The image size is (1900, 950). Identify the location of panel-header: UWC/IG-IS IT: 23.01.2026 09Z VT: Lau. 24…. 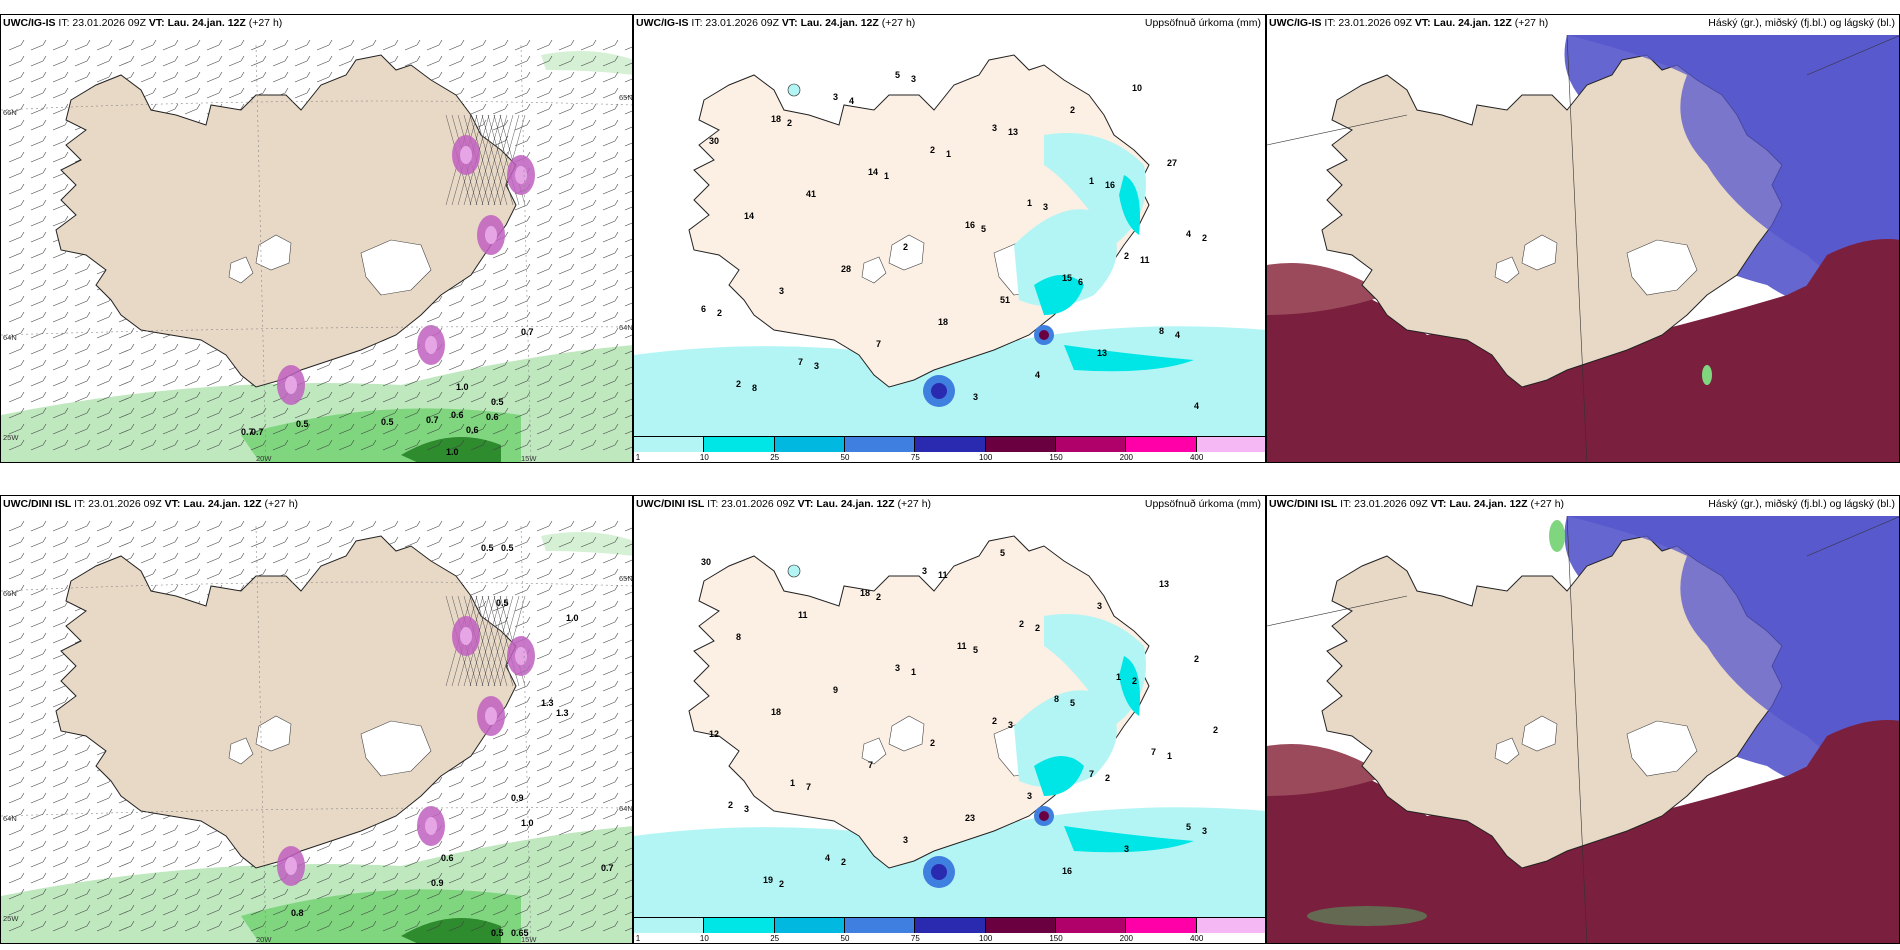
(143, 23).